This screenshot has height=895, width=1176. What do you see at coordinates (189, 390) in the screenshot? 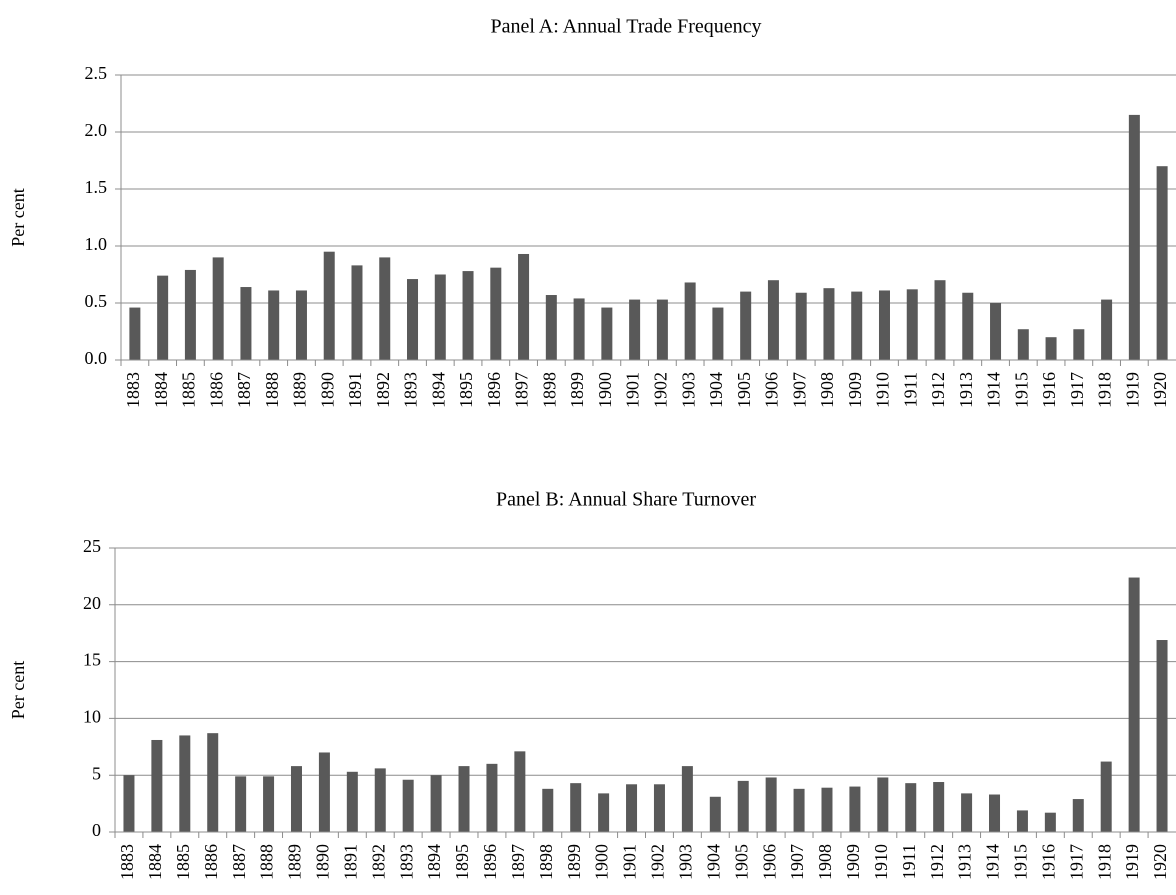
I see `x-tick-label: 1885` at bounding box center [189, 390].